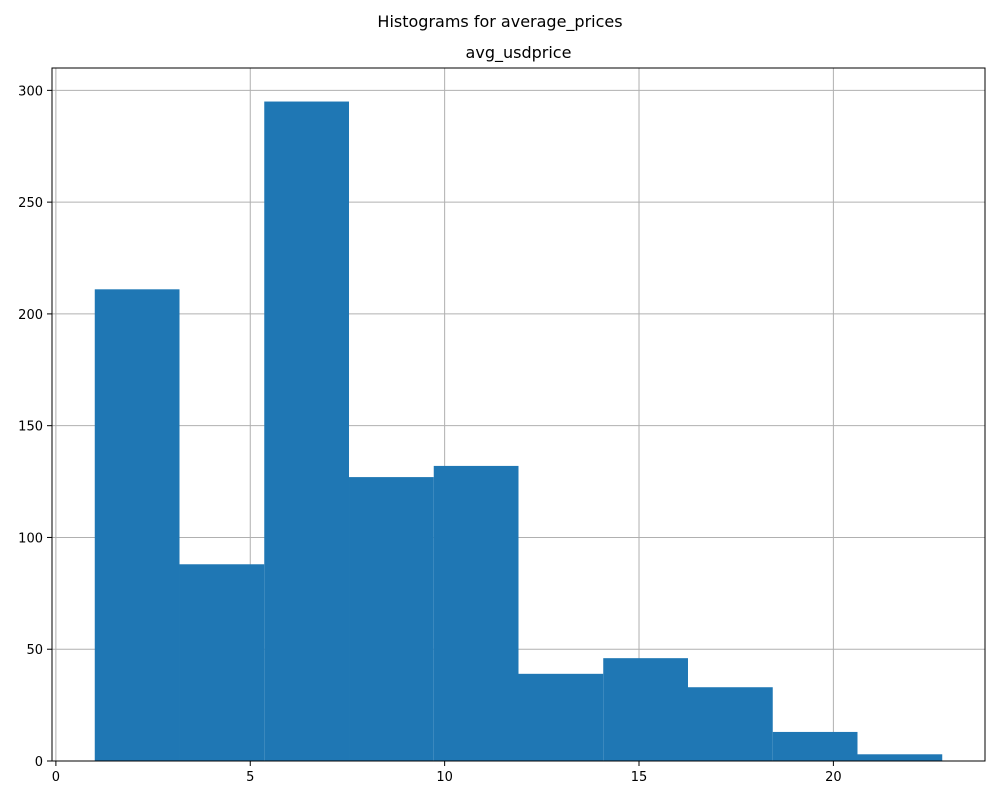  Describe the element at coordinates (639, 777) in the screenshot. I see `x-tick-label: 15` at that location.